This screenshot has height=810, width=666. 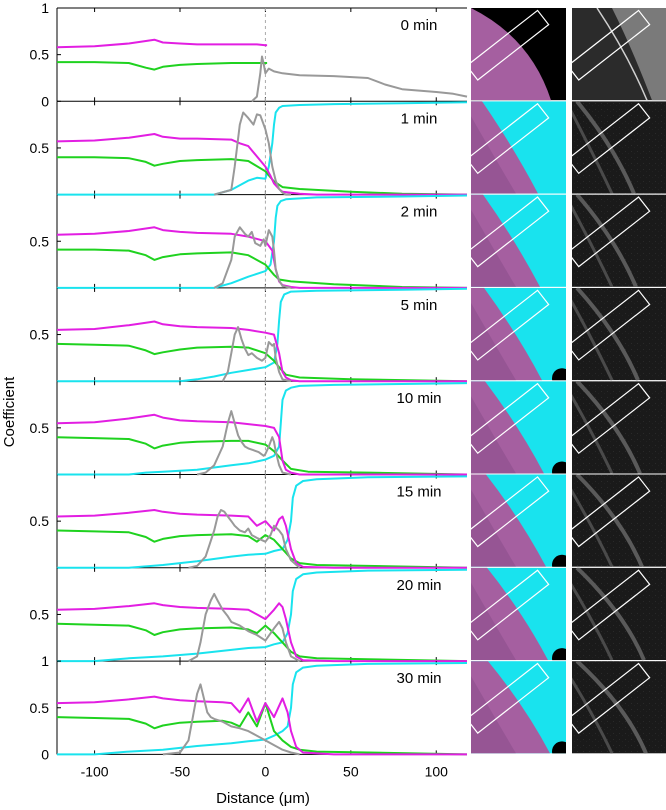 What do you see at coordinates (266, 771) in the screenshot?
I see `x-tick-label: 0` at bounding box center [266, 771].